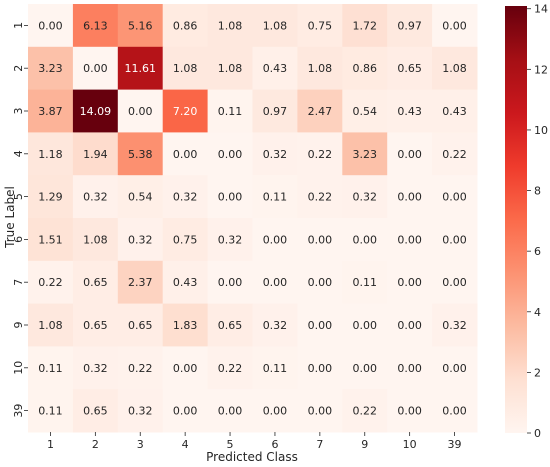  What do you see at coordinates (18, 25) in the screenshot?
I see `y-tick-label: 1` at bounding box center [18, 25].